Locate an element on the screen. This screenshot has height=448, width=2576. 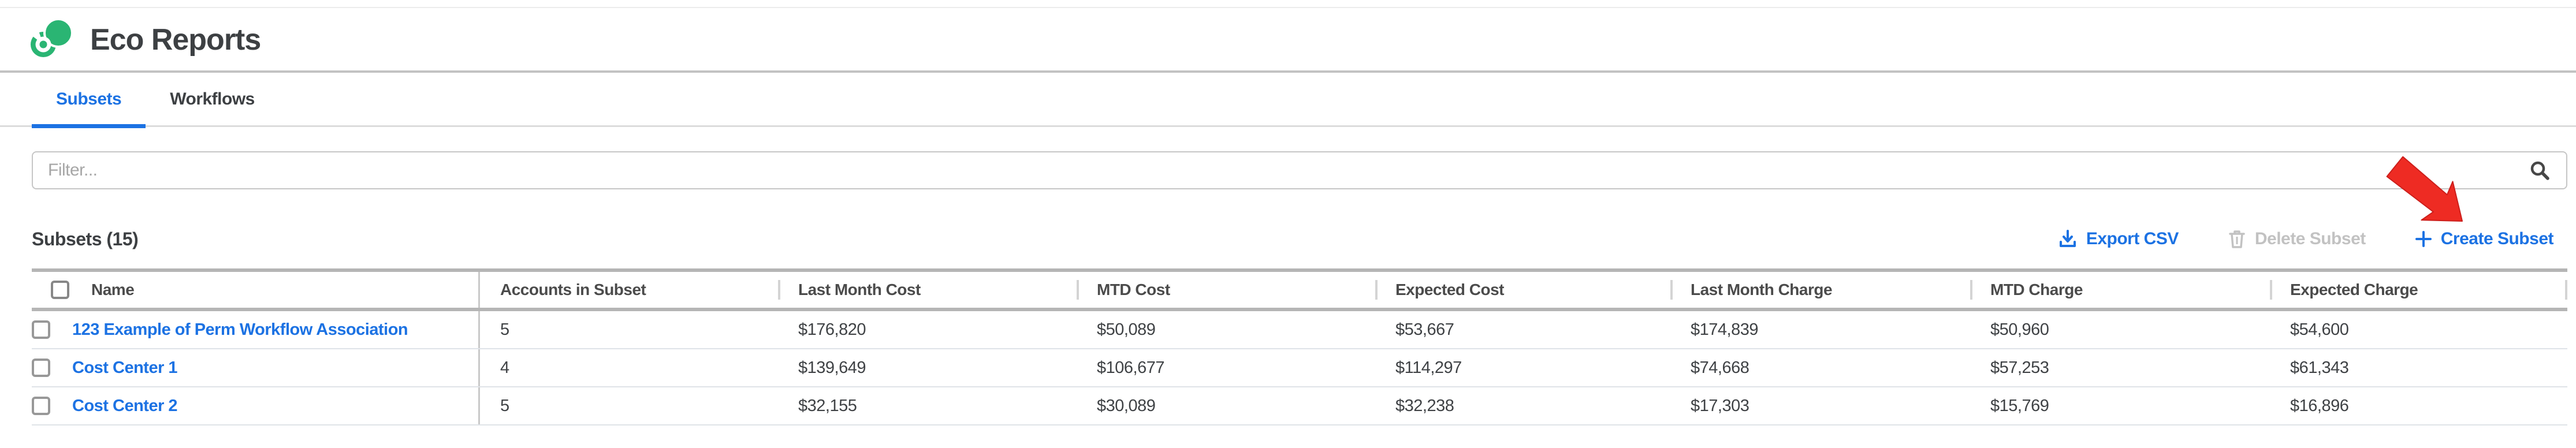
filter-bar is located at coordinates (1299, 170).